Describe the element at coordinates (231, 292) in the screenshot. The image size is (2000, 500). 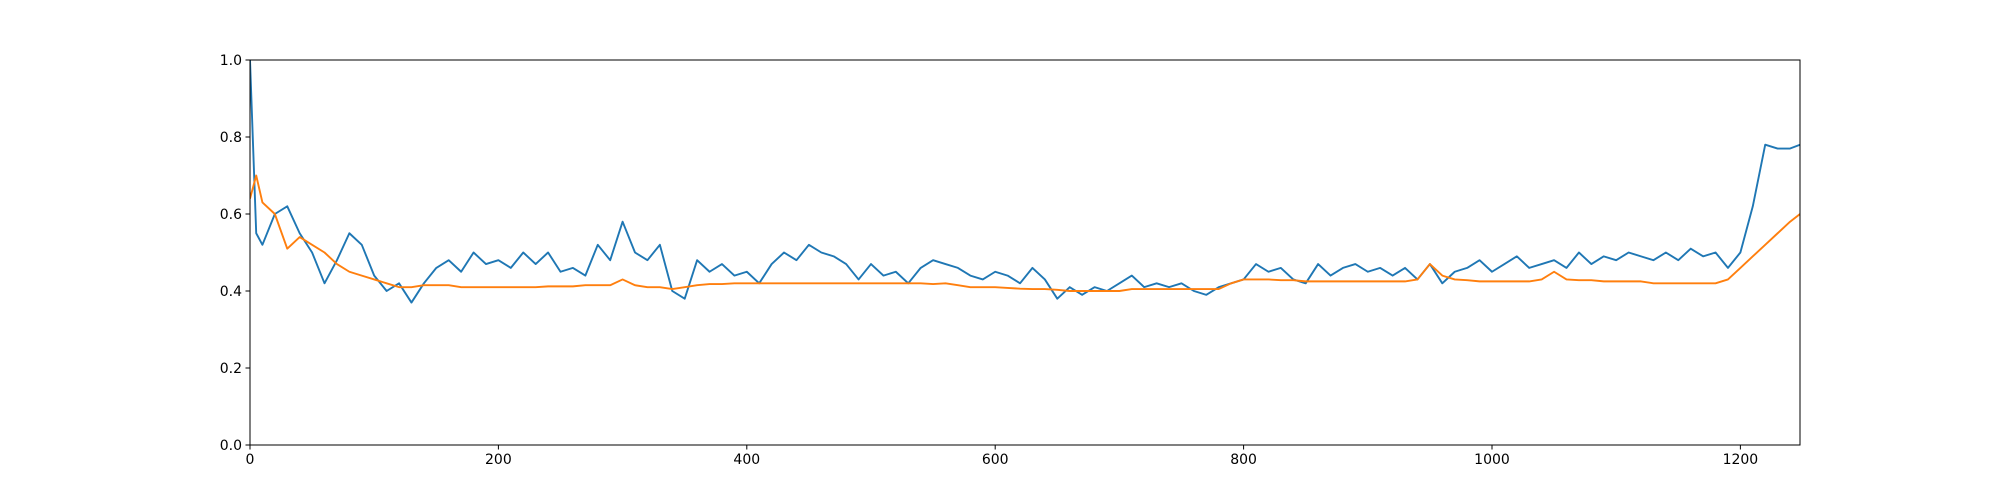
I see `y-tick-label: 0.4` at that location.